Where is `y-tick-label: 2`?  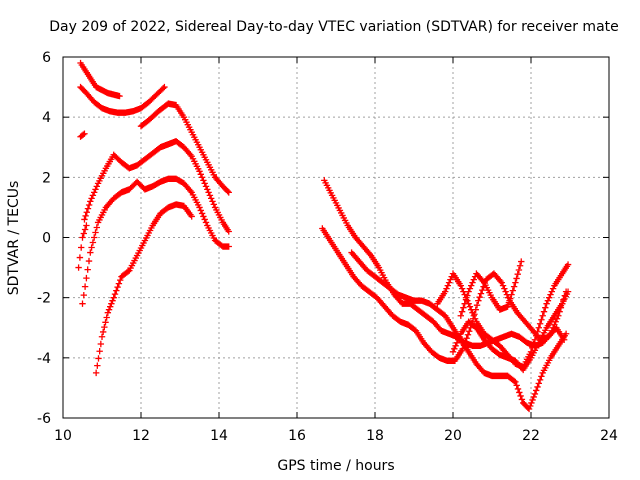 y-tick-label: 2 is located at coordinates (46, 178).